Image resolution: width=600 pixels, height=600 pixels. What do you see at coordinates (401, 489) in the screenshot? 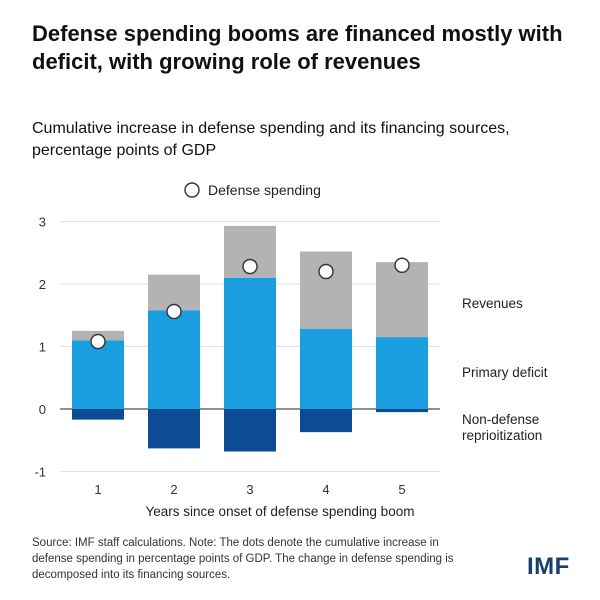
I see `x-tick-label: 5` at bounding box center [401, 489].